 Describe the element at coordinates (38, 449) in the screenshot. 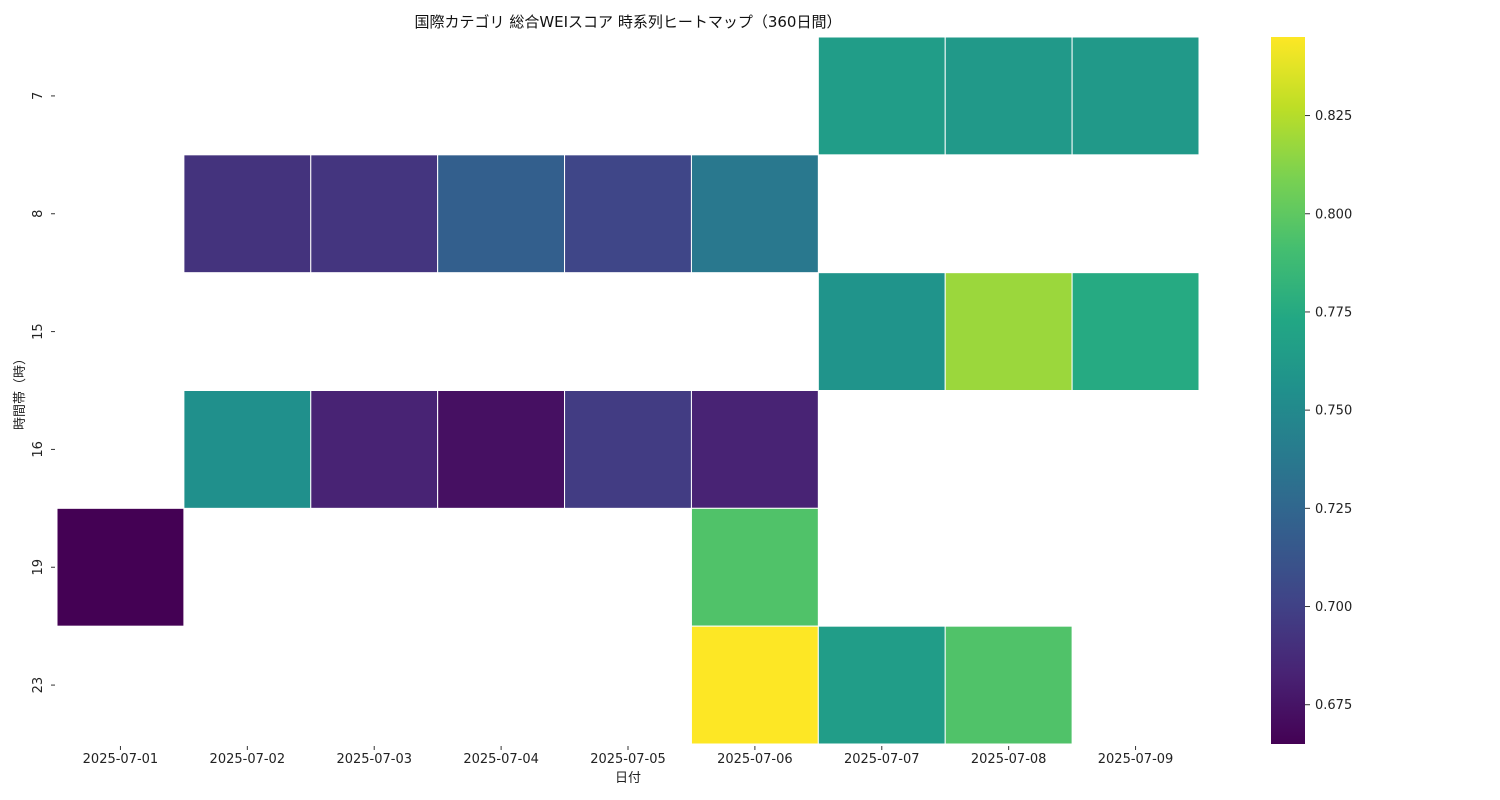

I see `y-tick-label: 16` at that location.